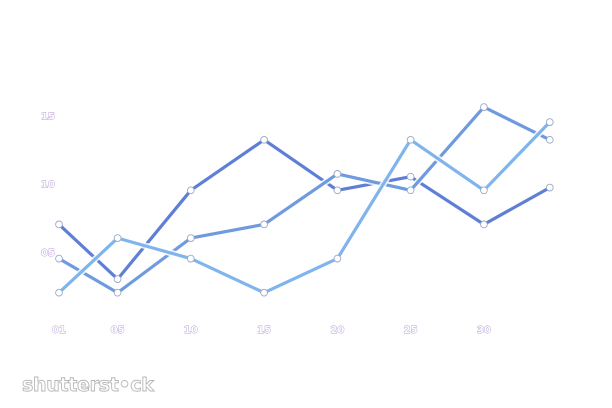 The width and height of the screenshot is (612, 408). What do you see at coordinates (48, 253) in the screenshot?
I see `y-tick-label: 05` at bounding box center [48, 253].